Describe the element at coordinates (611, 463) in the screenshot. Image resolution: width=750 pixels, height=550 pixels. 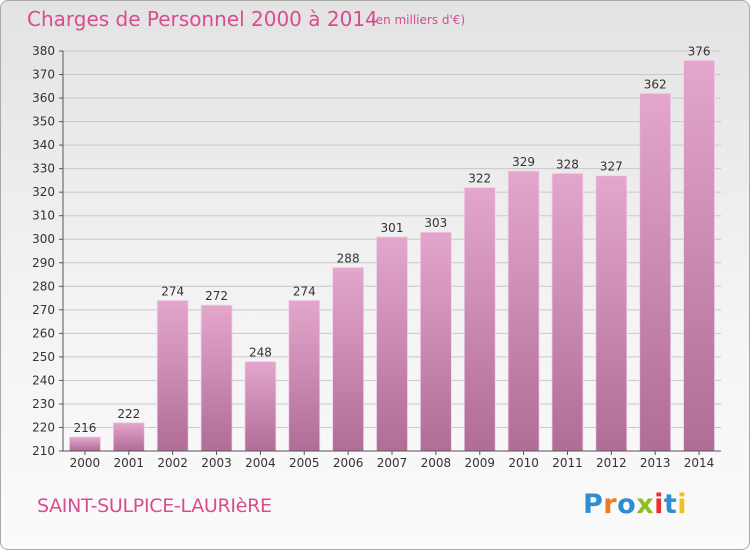
I see `x-tick-label: 2012` at that location.